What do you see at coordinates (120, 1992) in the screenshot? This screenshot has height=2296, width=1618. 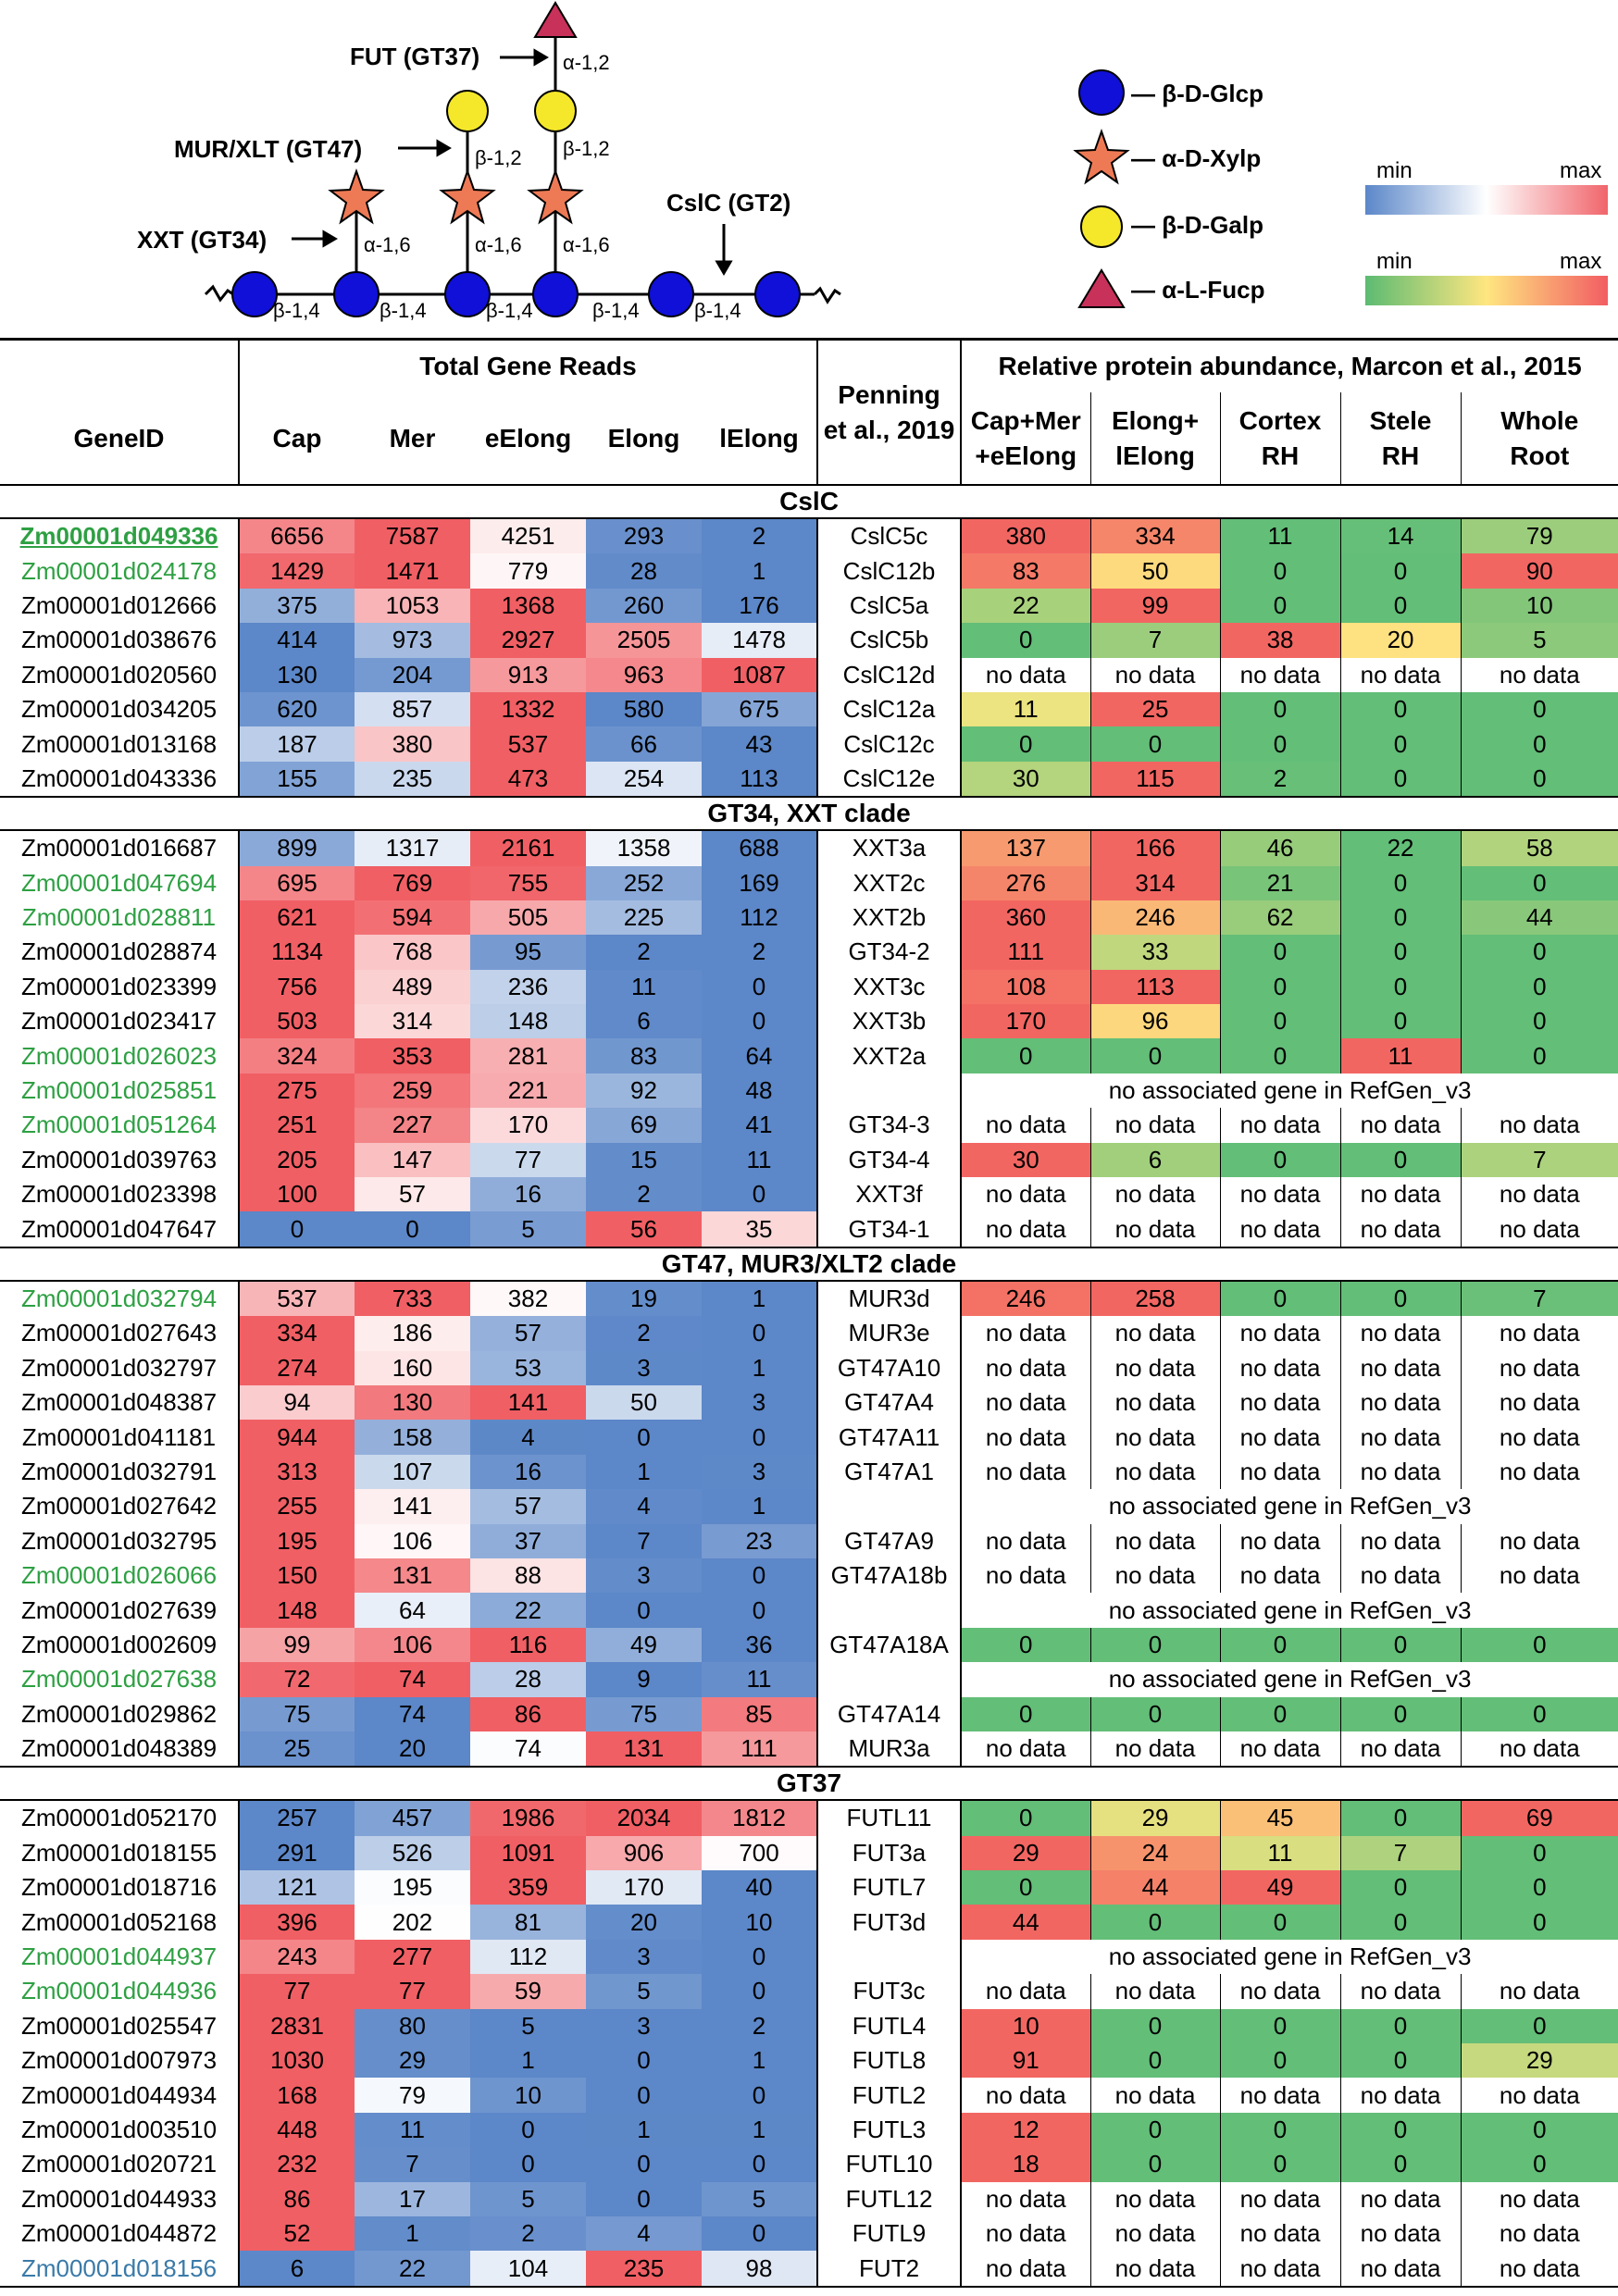 I see `gene-id: Zm00001d044936` at bounding box center [120, 1992].